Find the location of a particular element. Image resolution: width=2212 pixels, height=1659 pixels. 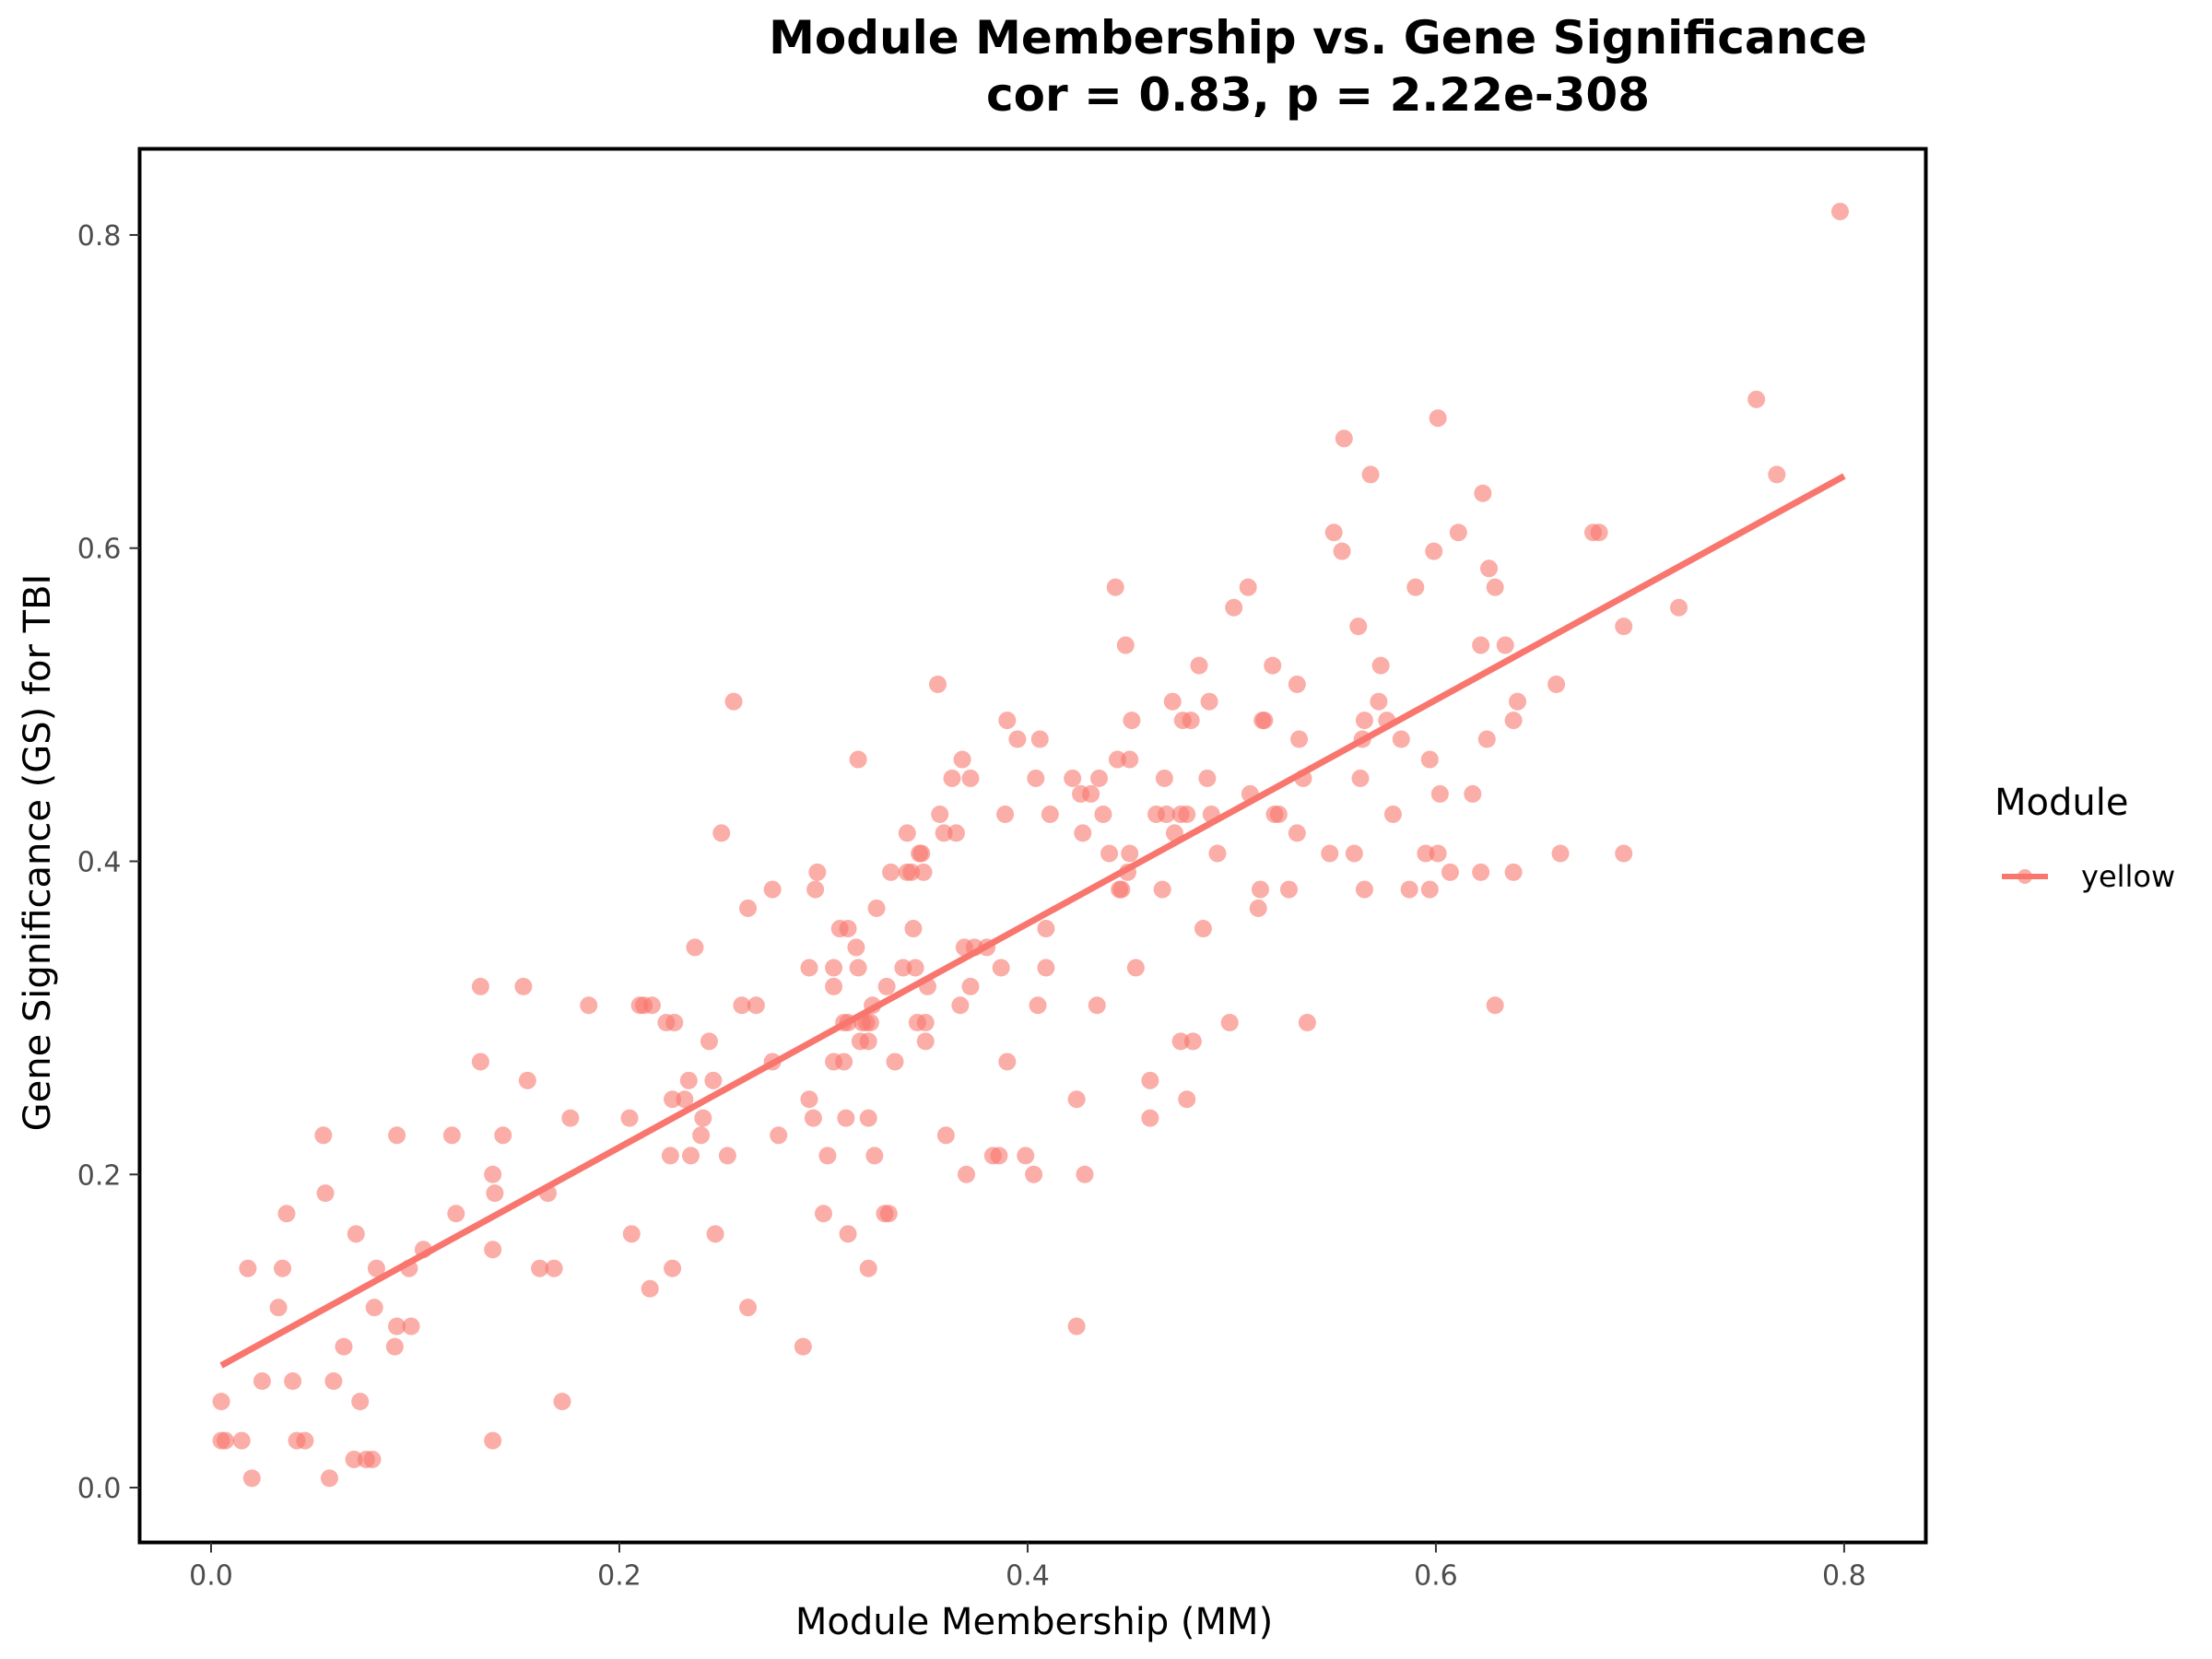

y-tick-label: 0.6 is located at coordinates (99, 550).